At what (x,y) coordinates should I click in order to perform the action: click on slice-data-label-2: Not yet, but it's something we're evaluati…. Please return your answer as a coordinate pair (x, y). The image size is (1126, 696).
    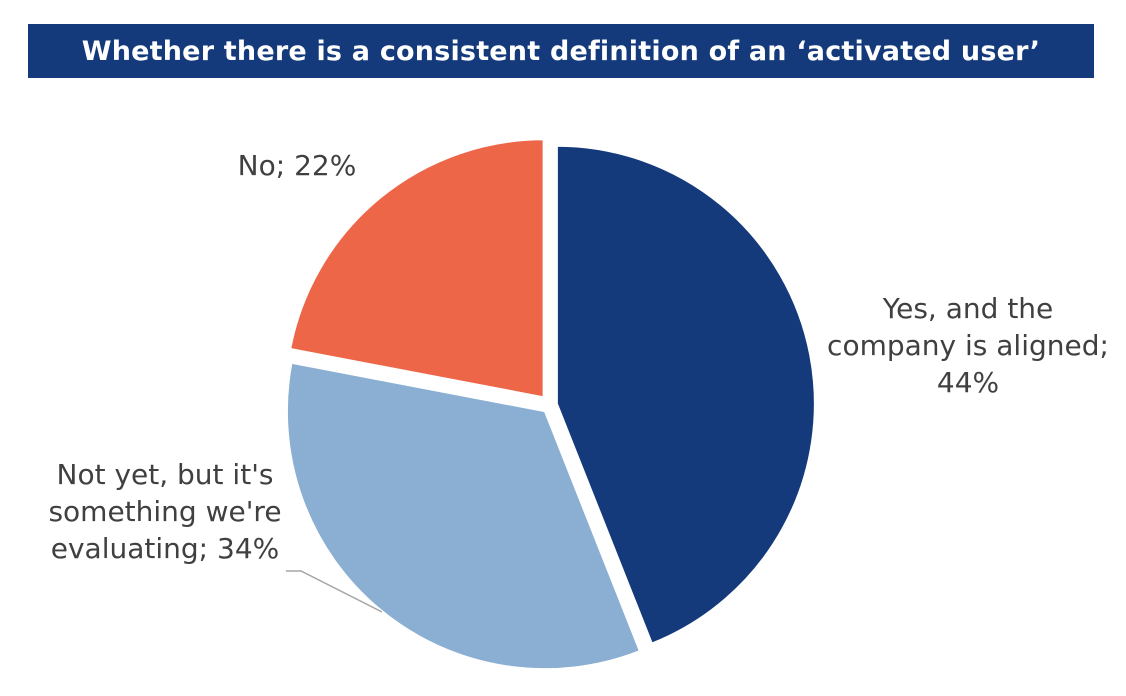
    Looking at the image, I should click on (164, 511).